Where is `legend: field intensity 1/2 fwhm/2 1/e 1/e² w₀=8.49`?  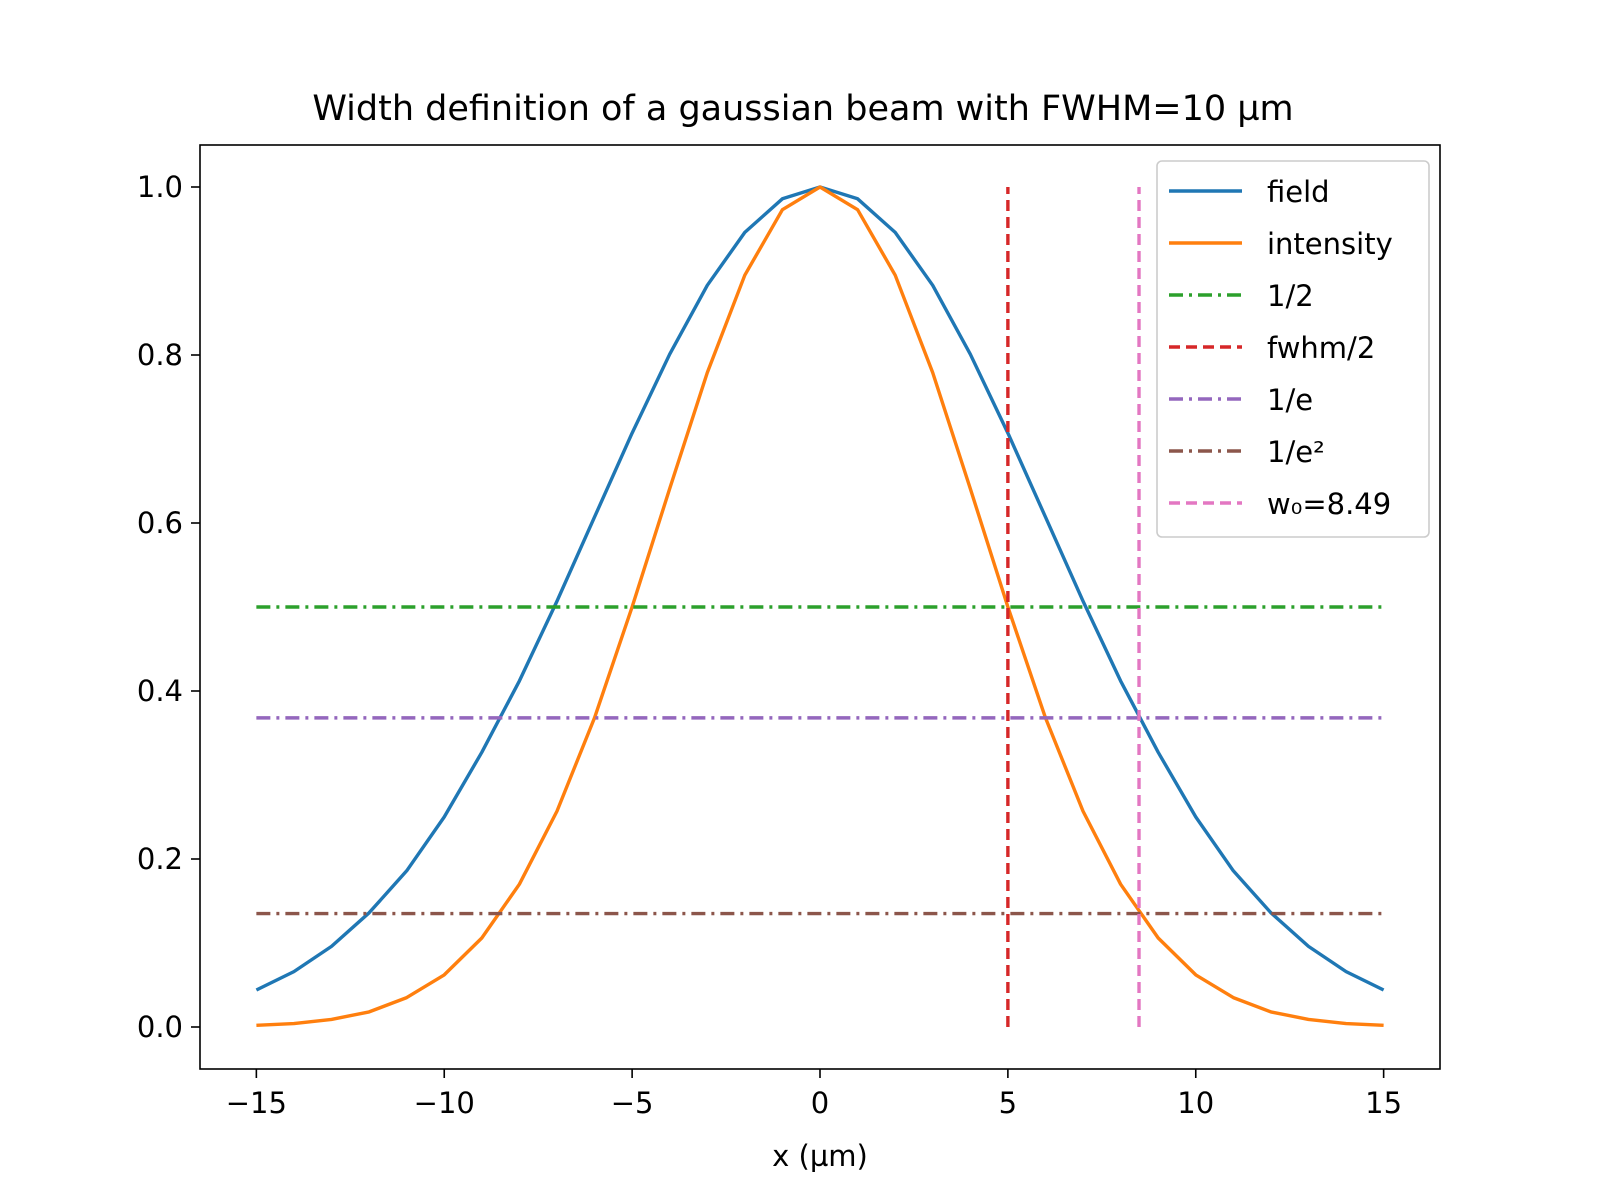
legend: field intensity 1/2 fwhm/2 1/e 1/e² w₀=8.49 is located at coordinates (1293, 349).